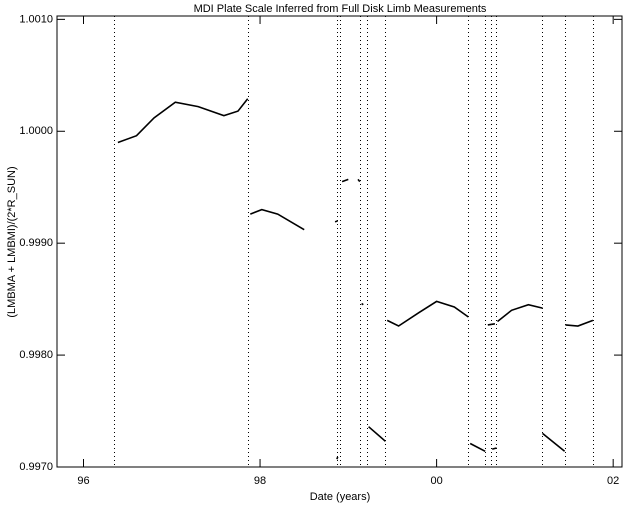 The image size is (640, 512). Describe the element at coordinates (36, 243) in the screenshot. I see `y-tick-label: 0.9990` at that location.